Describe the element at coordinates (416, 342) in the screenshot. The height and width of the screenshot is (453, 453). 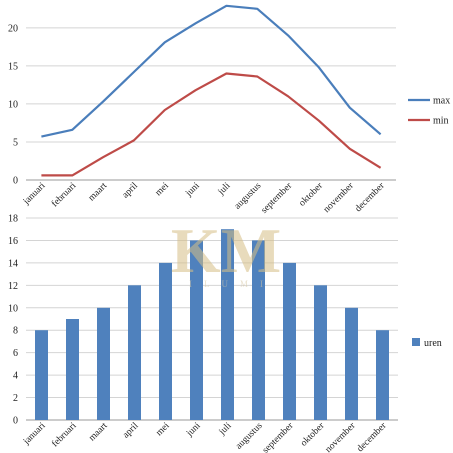
I see `legend-swatch` at that location.